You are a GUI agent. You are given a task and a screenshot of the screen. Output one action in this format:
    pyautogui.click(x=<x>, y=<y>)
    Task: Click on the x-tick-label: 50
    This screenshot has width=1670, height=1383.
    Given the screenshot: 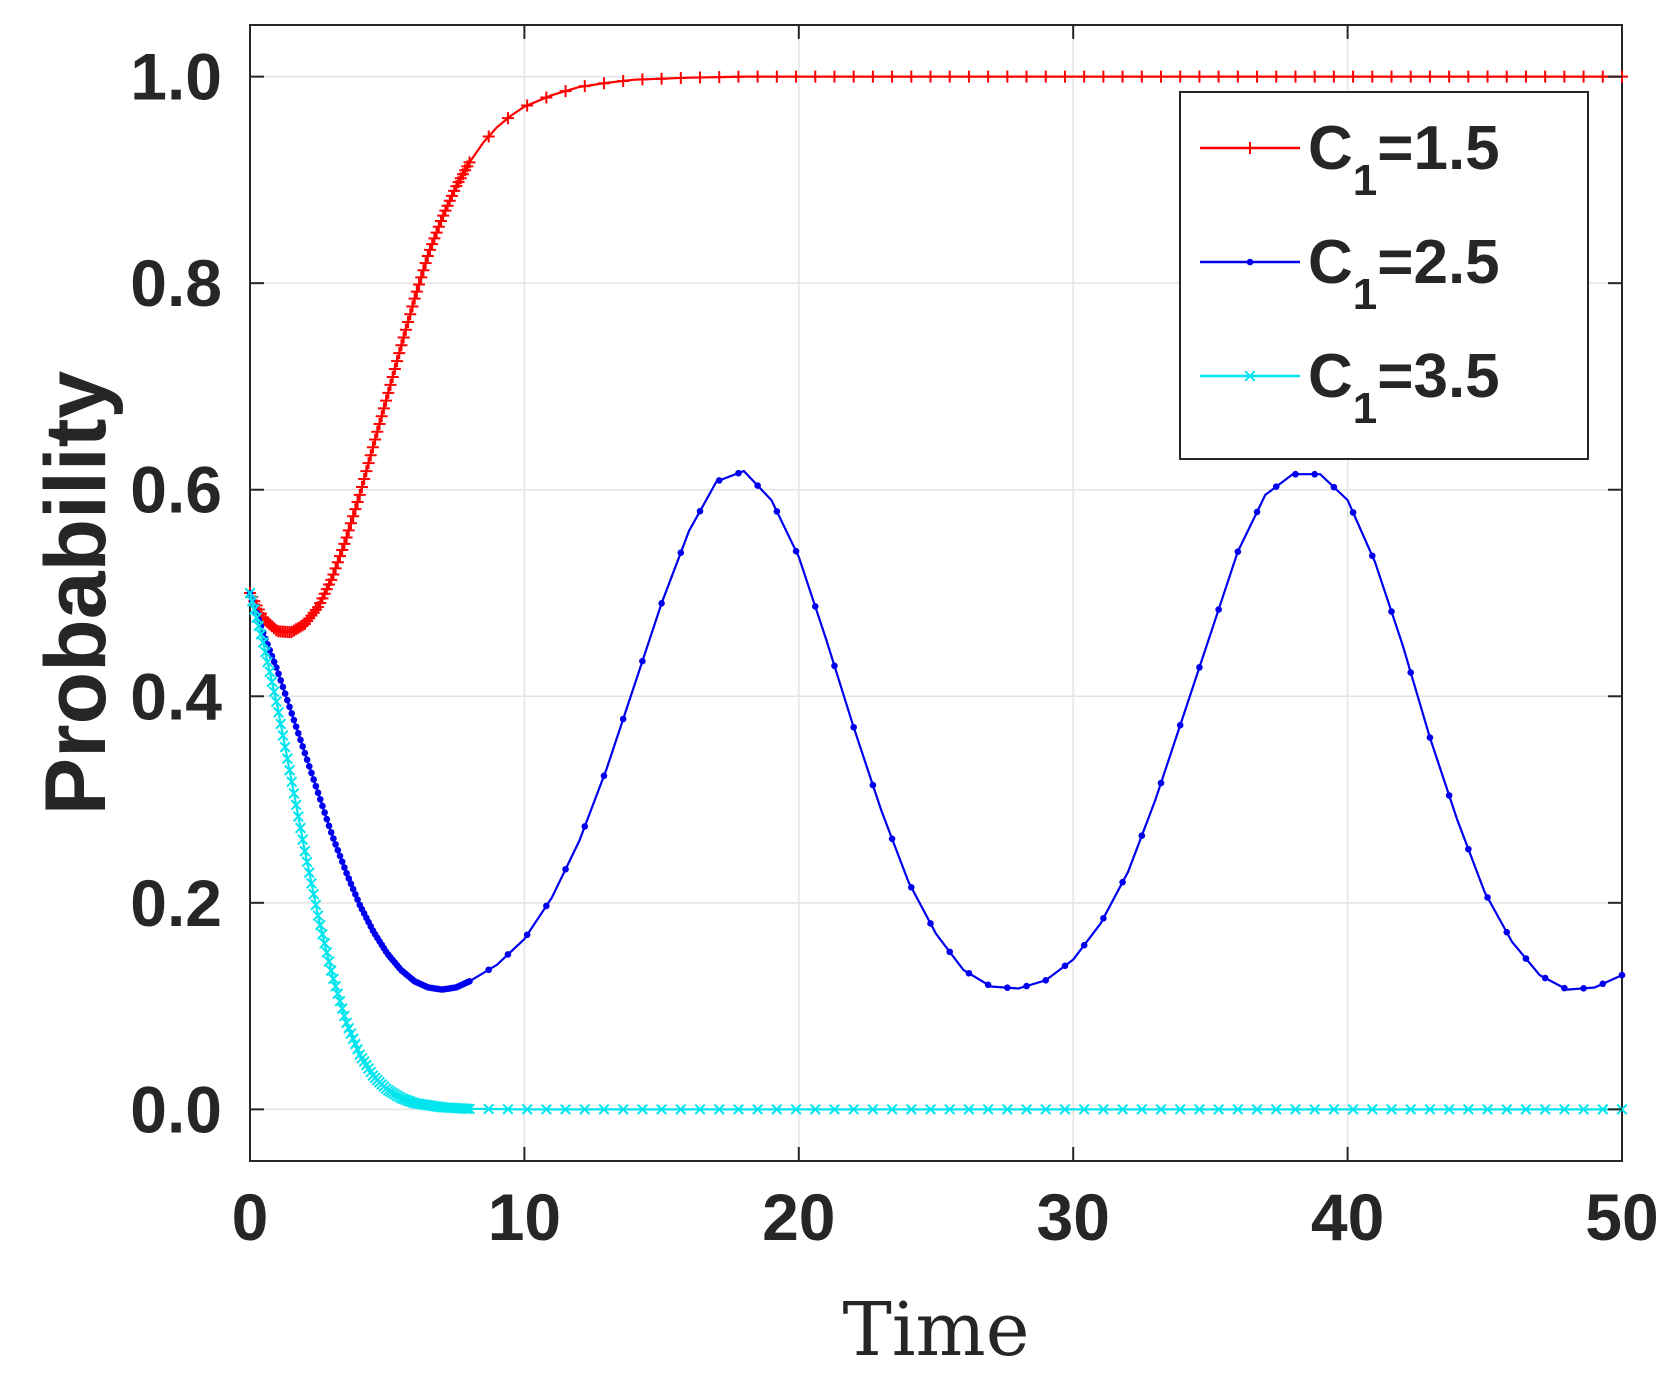 What is the action you would take?
    pyautogui.click(x=1621, y=1217)
    